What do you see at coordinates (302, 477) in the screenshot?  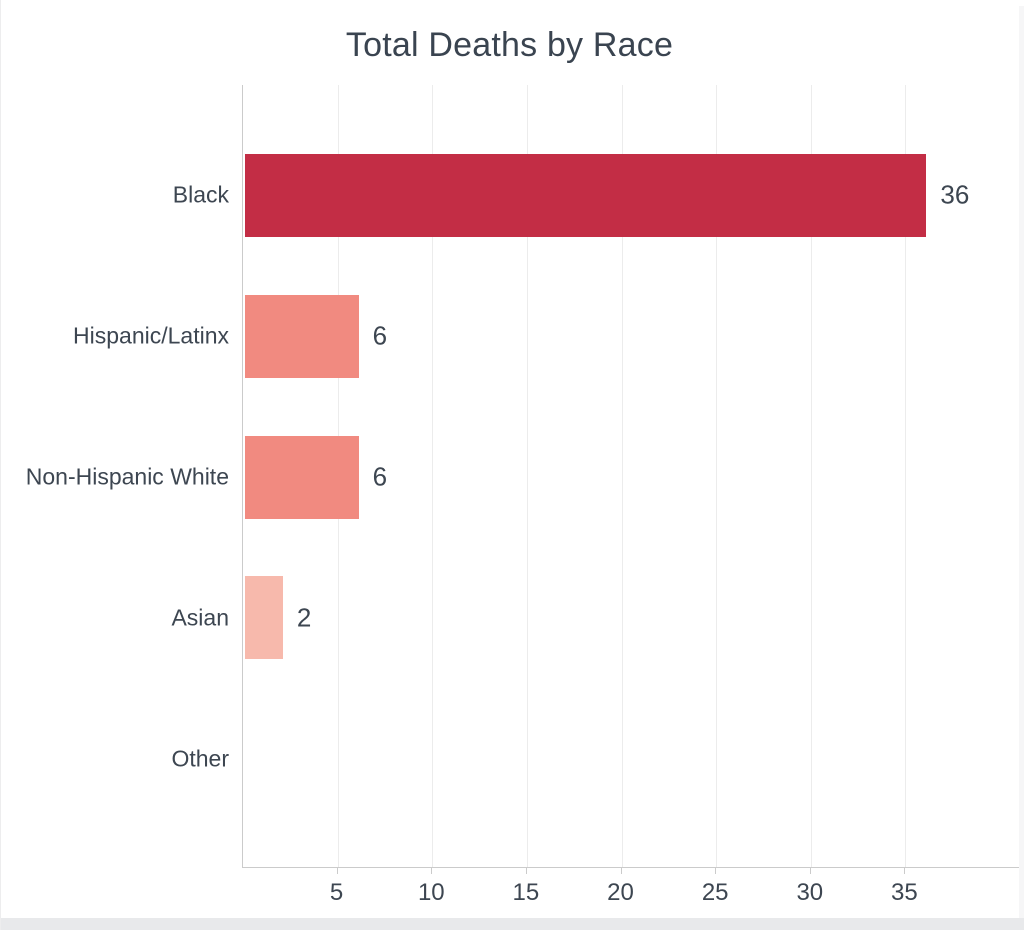 I see `bar-non-hispanic-white` at bounding box center [302, 477].